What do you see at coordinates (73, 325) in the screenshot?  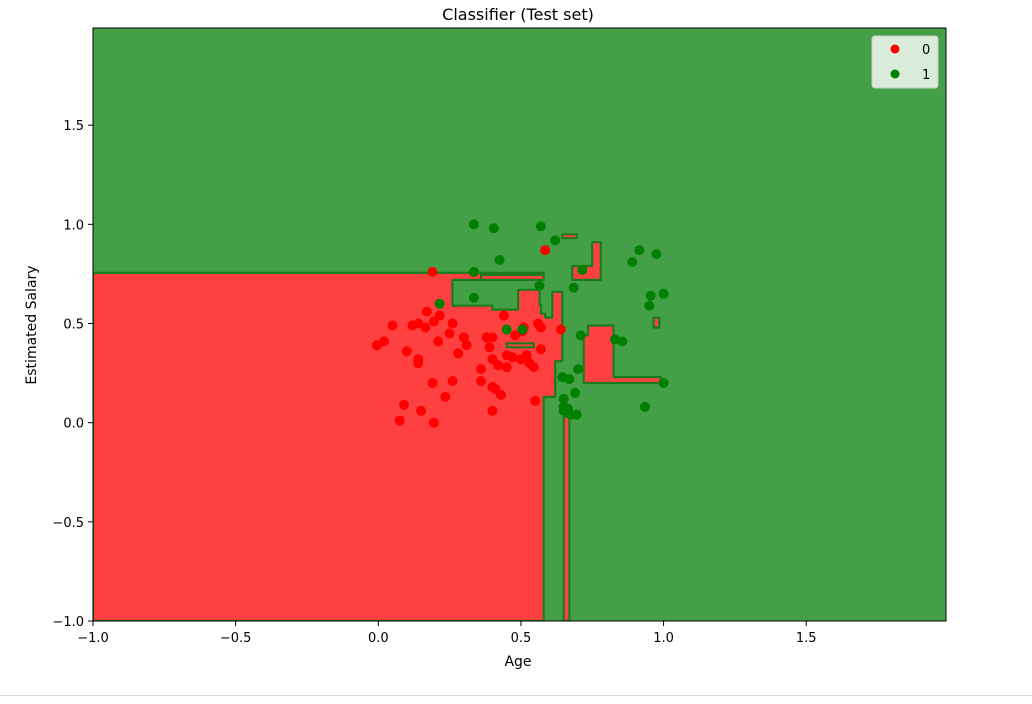 I see `y-tick-label: 0.5` at bounding box center [73, 325].